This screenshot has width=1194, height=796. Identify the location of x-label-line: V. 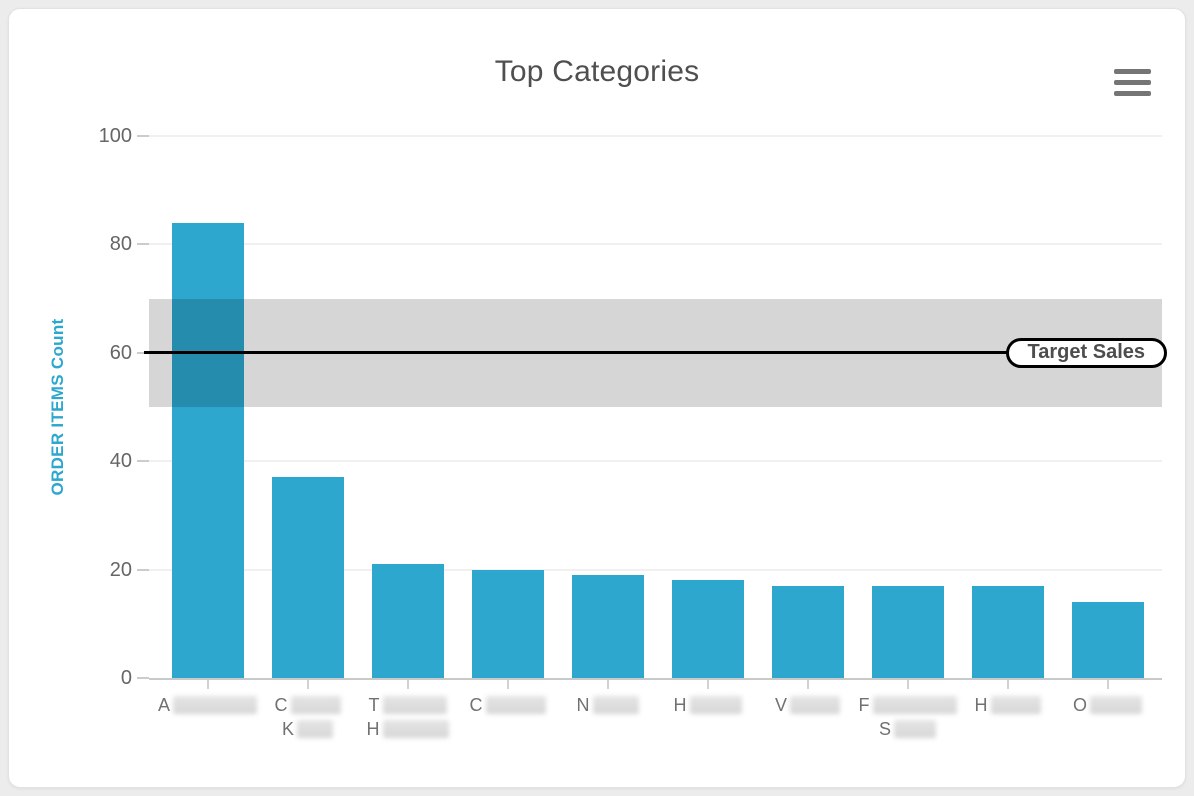
(808, 706).